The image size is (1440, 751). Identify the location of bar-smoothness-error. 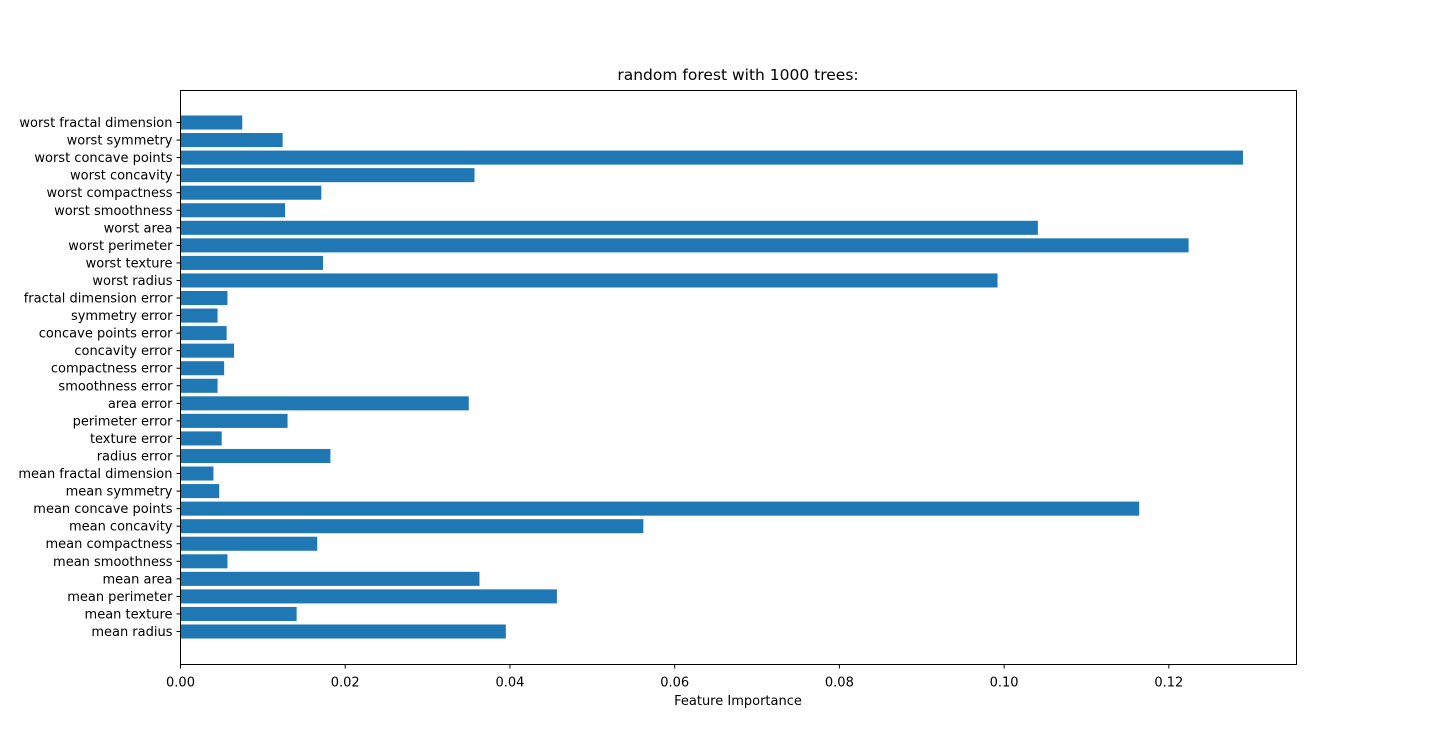
(199, 385).